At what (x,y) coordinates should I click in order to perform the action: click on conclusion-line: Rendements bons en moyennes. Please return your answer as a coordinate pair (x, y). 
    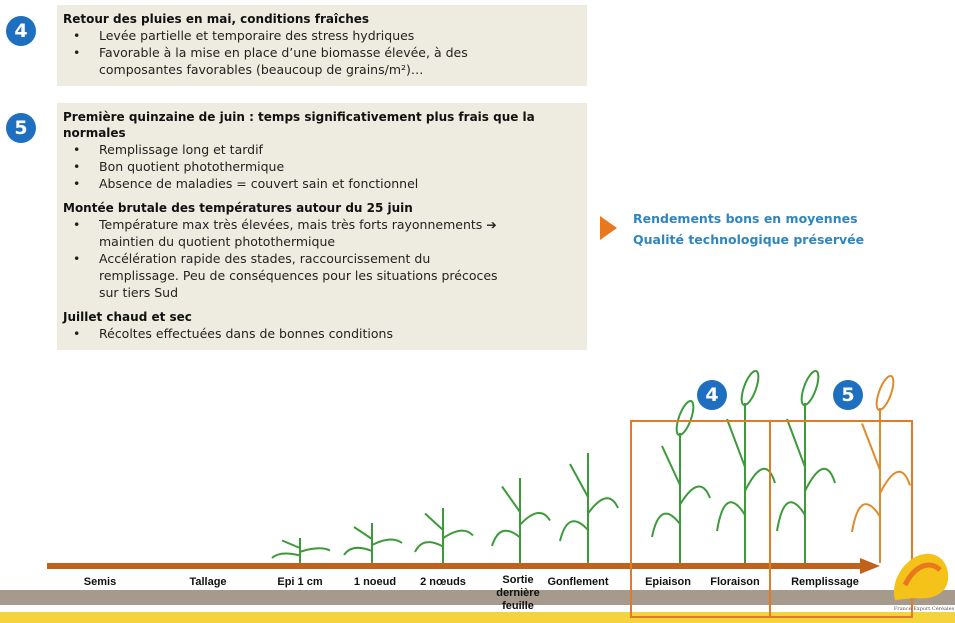
    Looking at the image, I should click on (745, 218).